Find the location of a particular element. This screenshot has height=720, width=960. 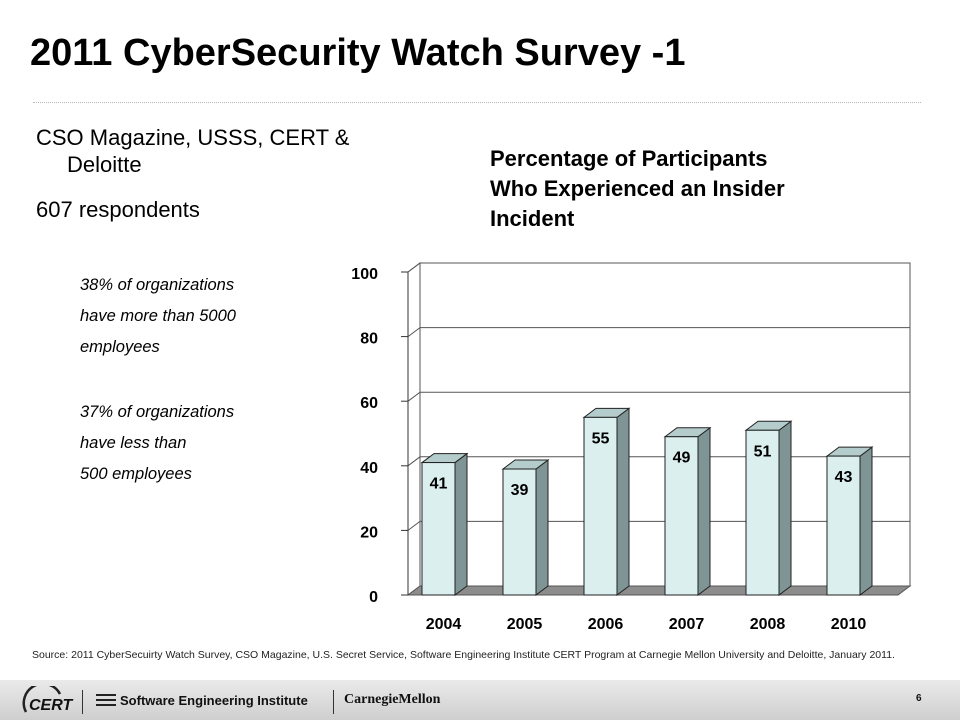

y-tick-label: 0 is located at coordinates (373, 597).